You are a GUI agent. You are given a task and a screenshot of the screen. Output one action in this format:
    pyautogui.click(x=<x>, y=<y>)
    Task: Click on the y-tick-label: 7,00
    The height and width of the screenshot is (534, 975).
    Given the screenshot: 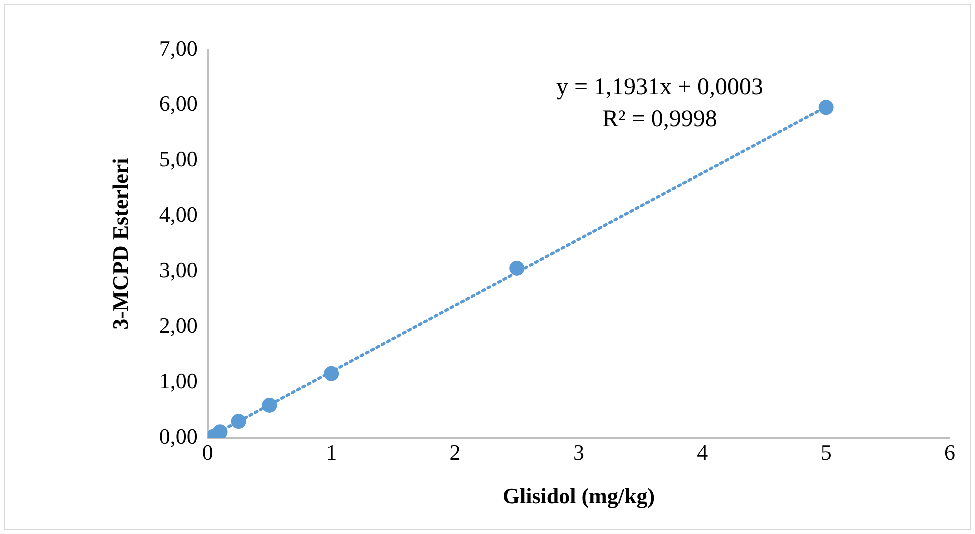 What is the action you would take?
    pyautogui.click(x=178, y=48)
    